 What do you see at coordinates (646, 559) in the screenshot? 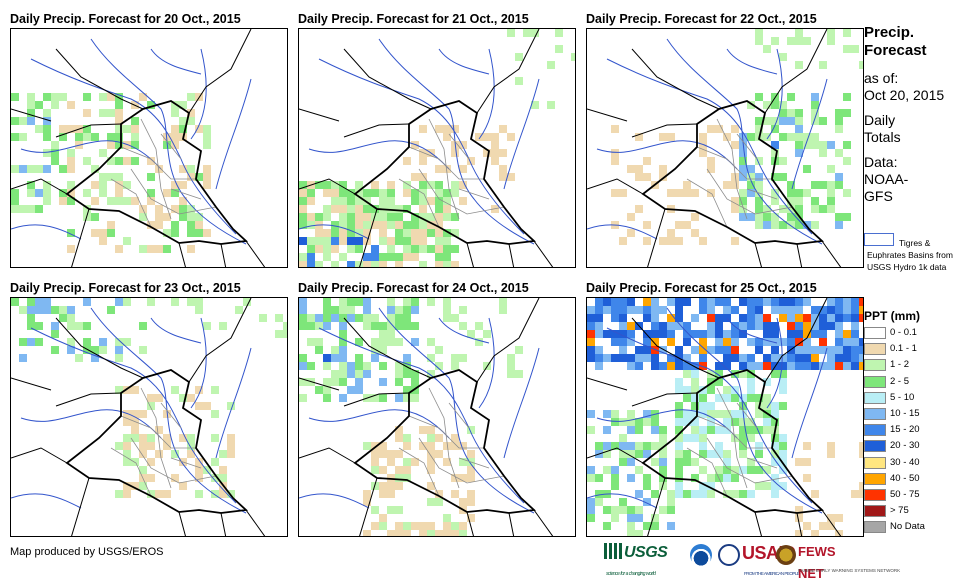
I see `usgs-logo: USGS science for a changing world` at bounding box center [646, 559].